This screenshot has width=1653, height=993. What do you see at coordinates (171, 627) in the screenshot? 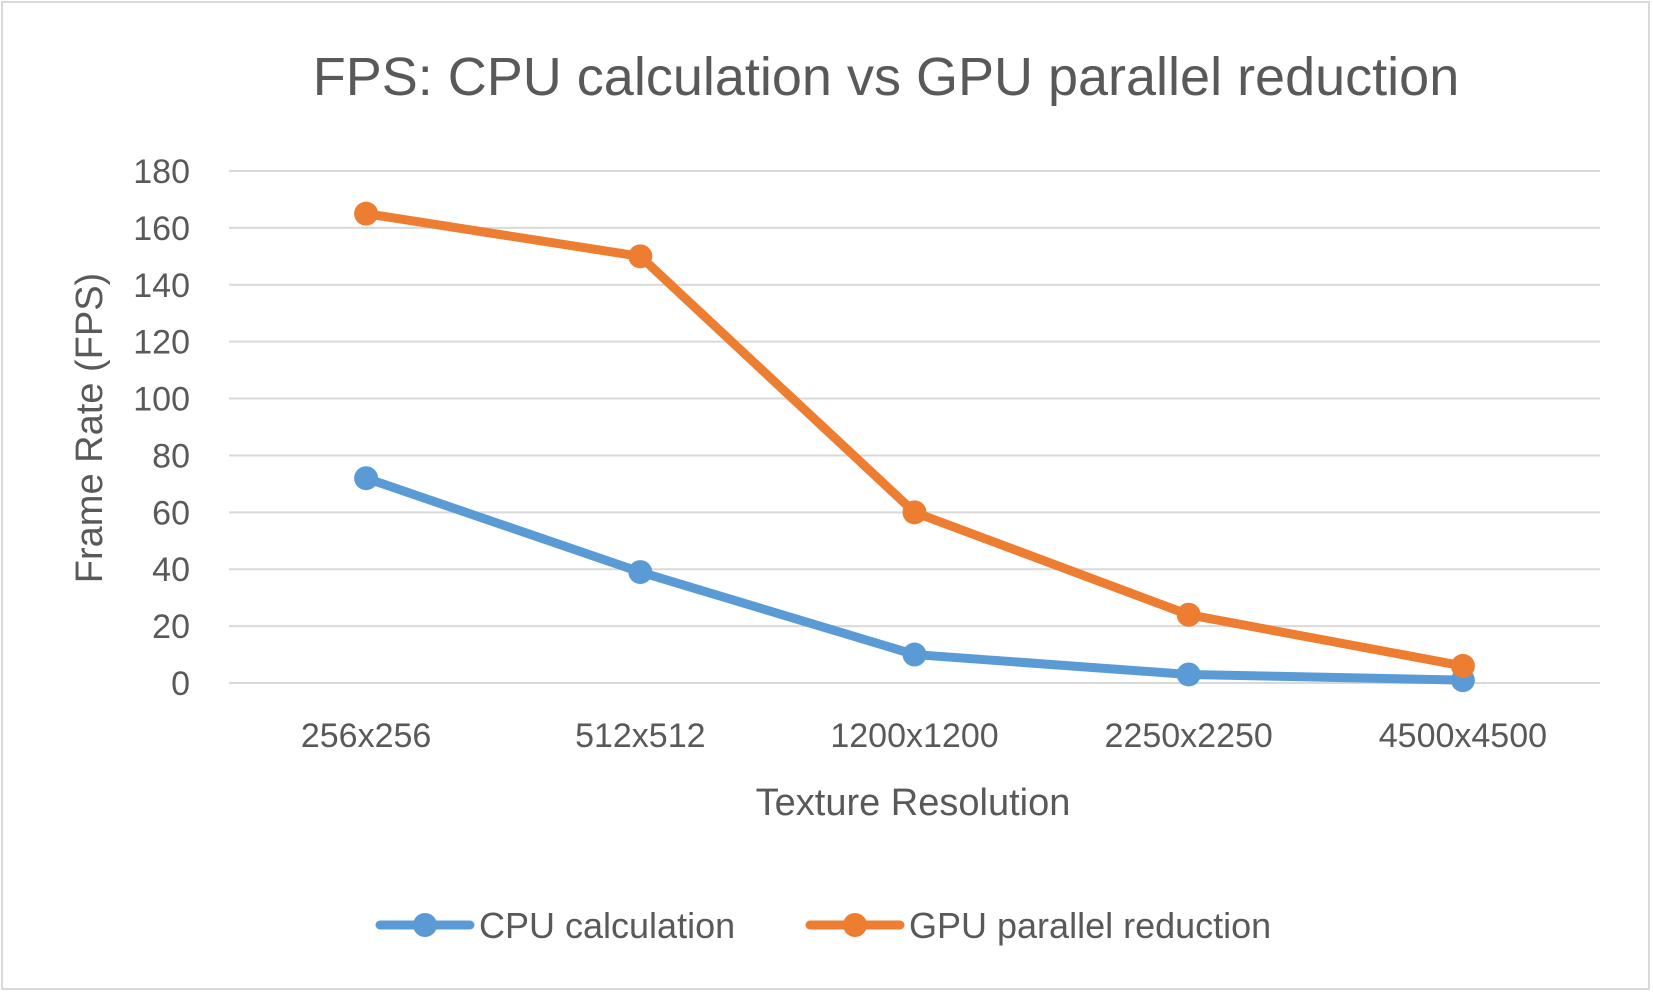
I see `y-tick-label: 20` at bounding box center [171, 627].